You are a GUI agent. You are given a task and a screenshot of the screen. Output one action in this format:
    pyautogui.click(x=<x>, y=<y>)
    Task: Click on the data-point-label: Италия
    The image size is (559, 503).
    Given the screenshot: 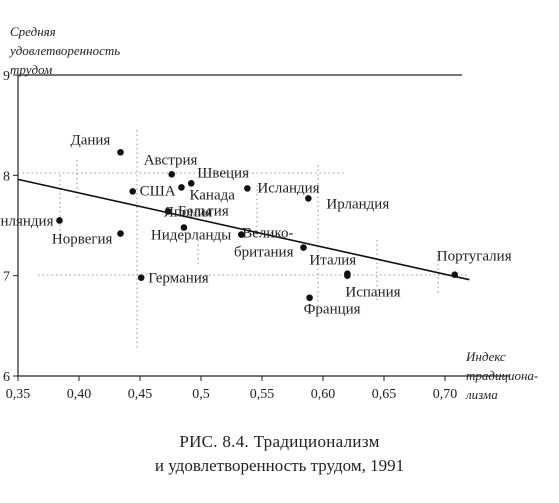 What is the action you would take?
    pyautogui.click(x=332, y=261)
    